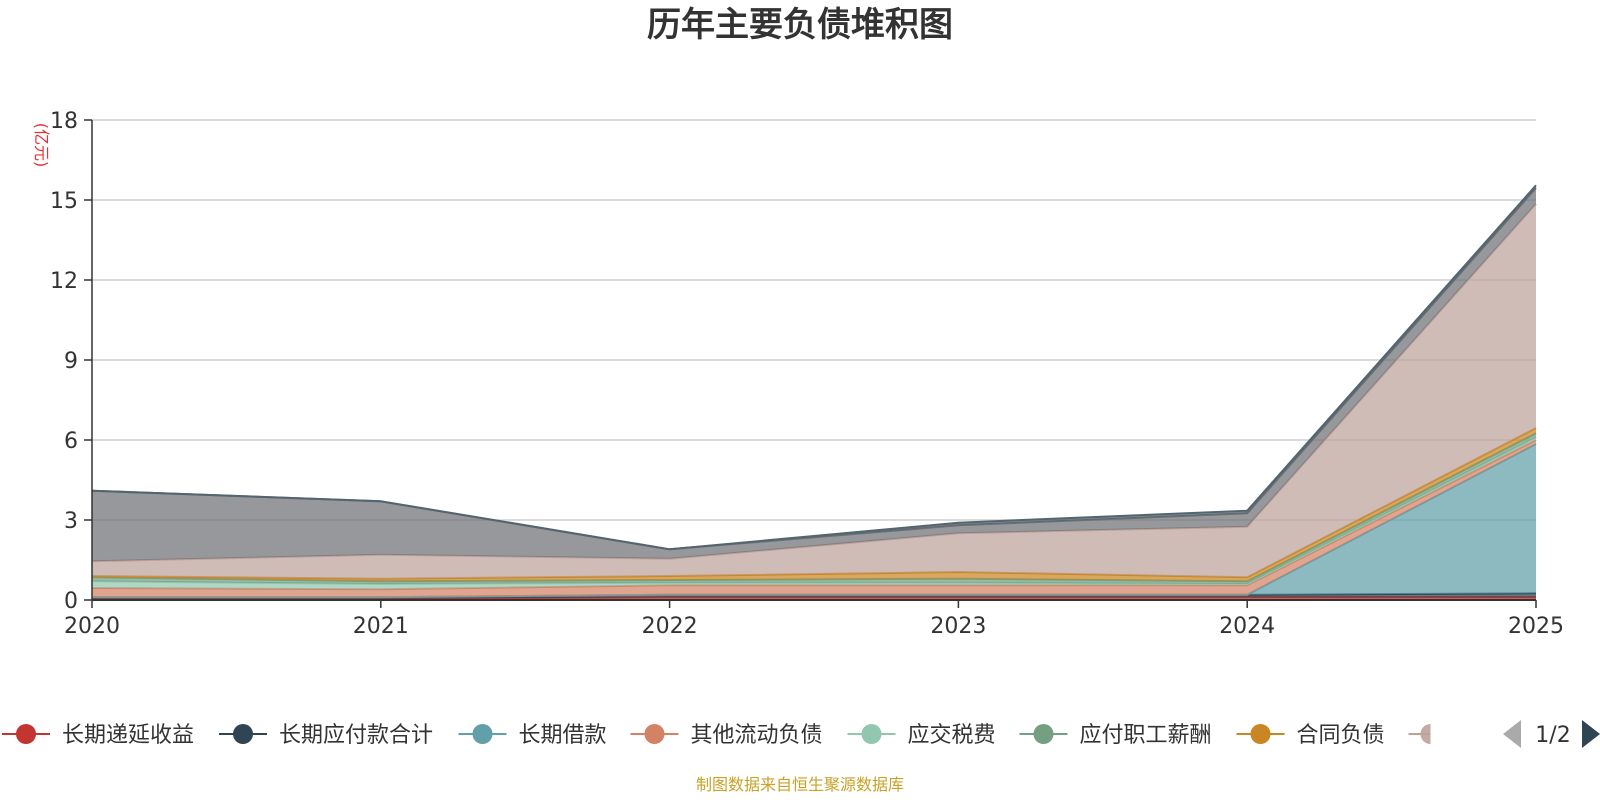 The height and width of the screenshot is (800, 1600). I want to click on x-tick-label: 2024, so click(1247, 626).